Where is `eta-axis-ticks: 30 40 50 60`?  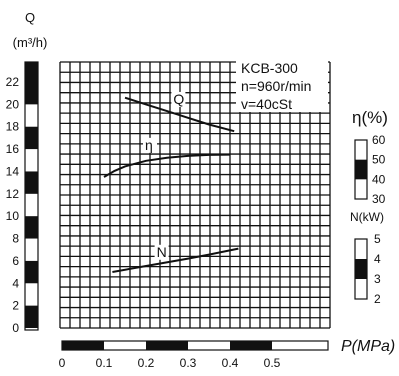
eta-axis-ticks: 30 40 50 60 is located at coordinates (379, 169).